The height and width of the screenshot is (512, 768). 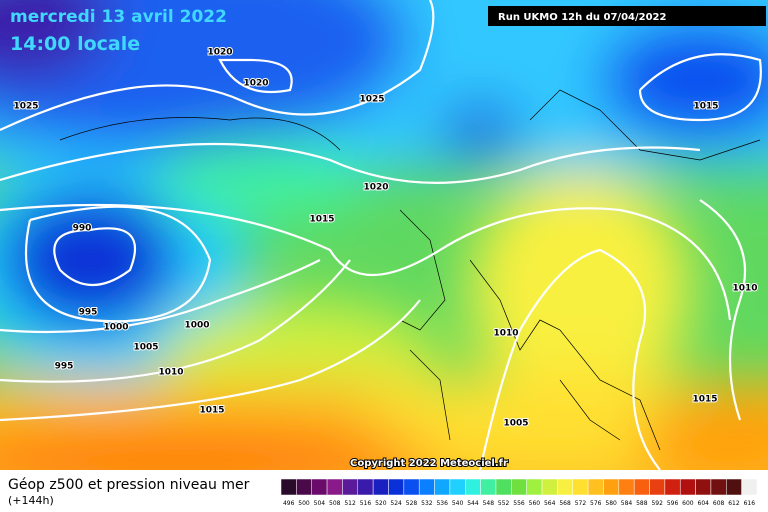 What do you see at coordinates (335, 503) in the screenshot?
I see `colorbar-label: 508` at bounding box center [335, 503].